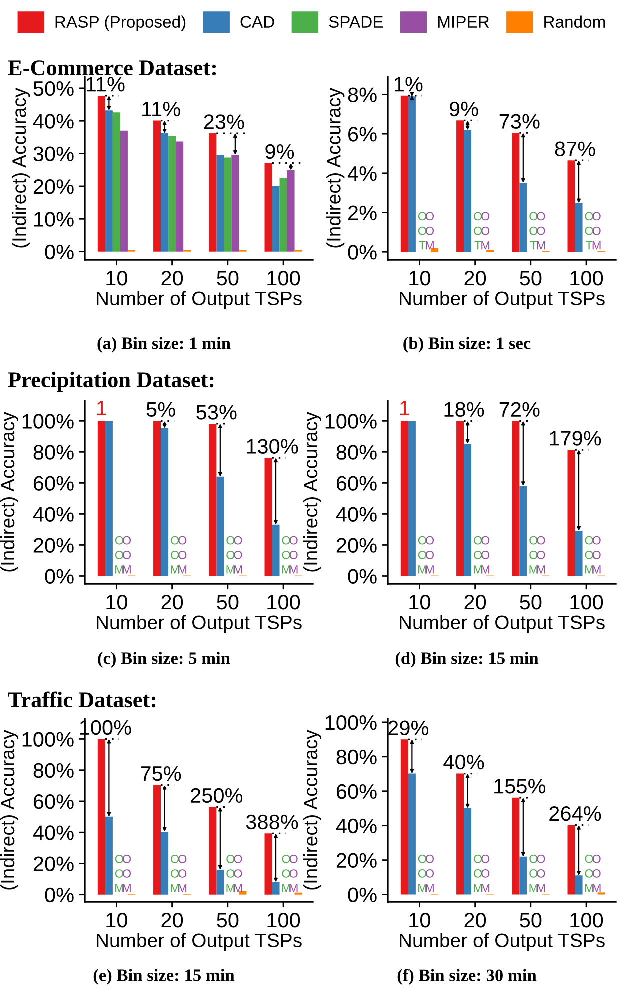 The height and width of the screenshot is (1000, 624). I want to click on y-tick-label: 10%, so click(54, 219).